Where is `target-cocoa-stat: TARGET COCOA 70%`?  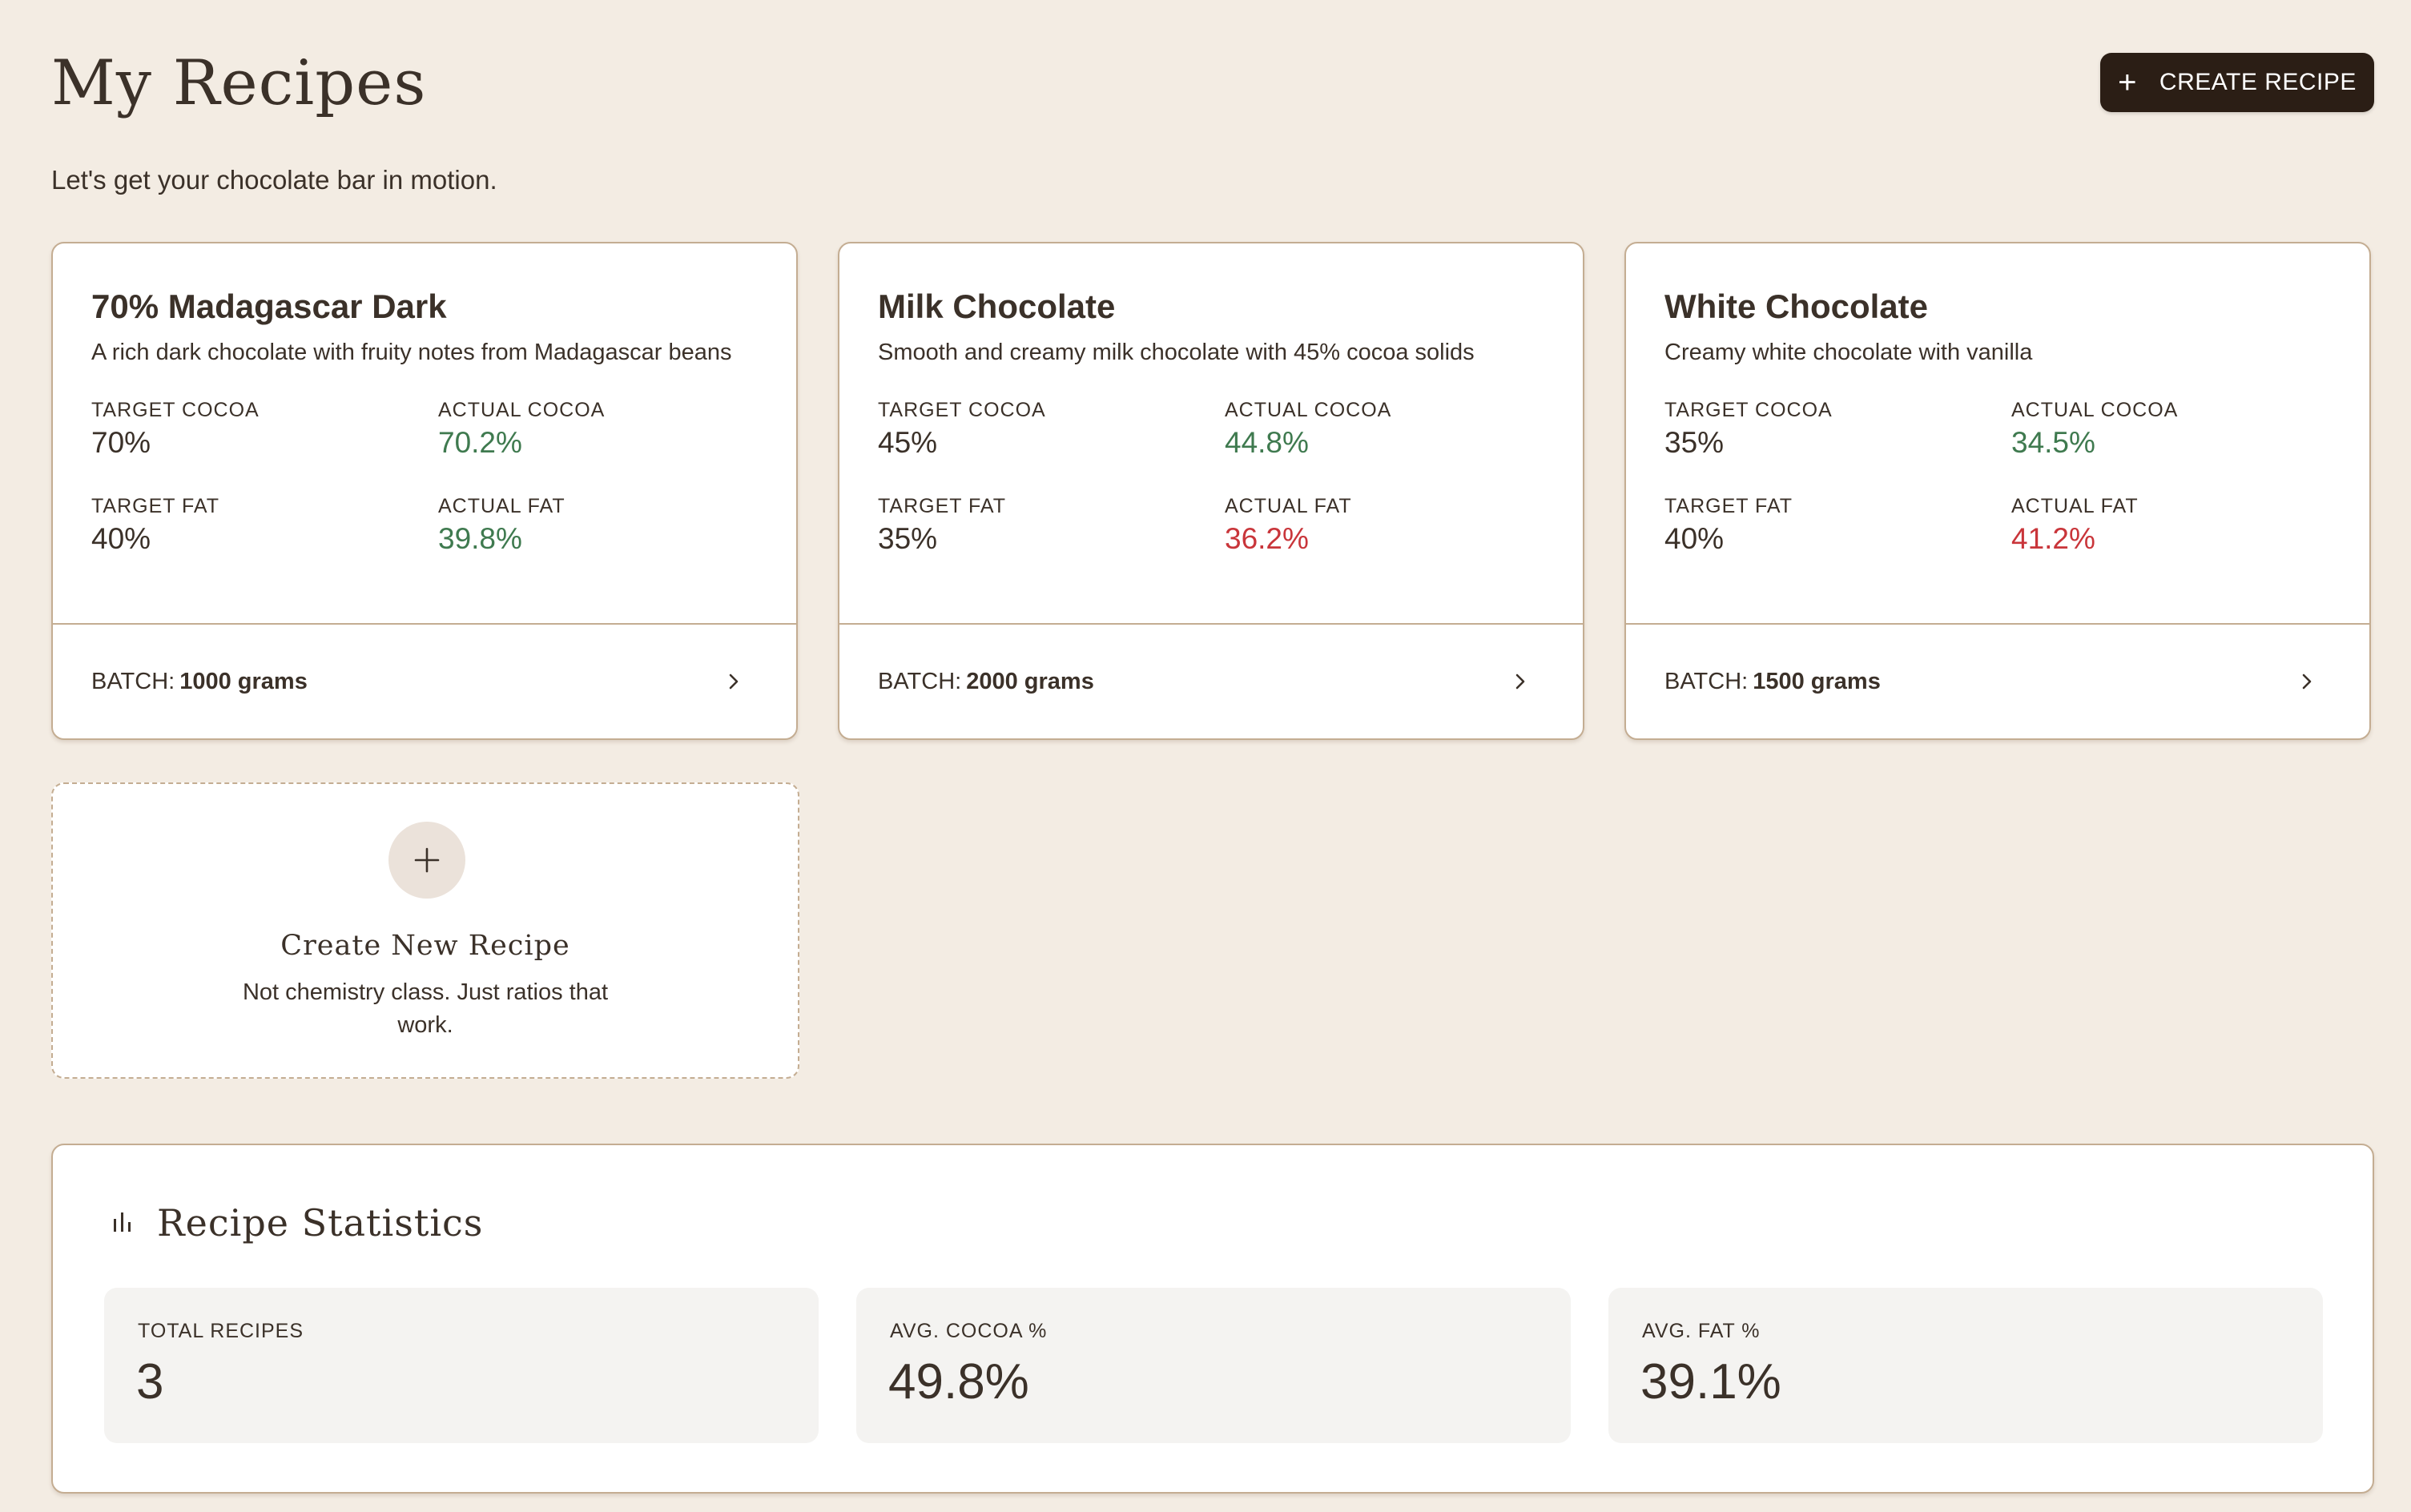
target-cocoa-stat: TARGET COCOA 70% is located at coordinates (259, 430).